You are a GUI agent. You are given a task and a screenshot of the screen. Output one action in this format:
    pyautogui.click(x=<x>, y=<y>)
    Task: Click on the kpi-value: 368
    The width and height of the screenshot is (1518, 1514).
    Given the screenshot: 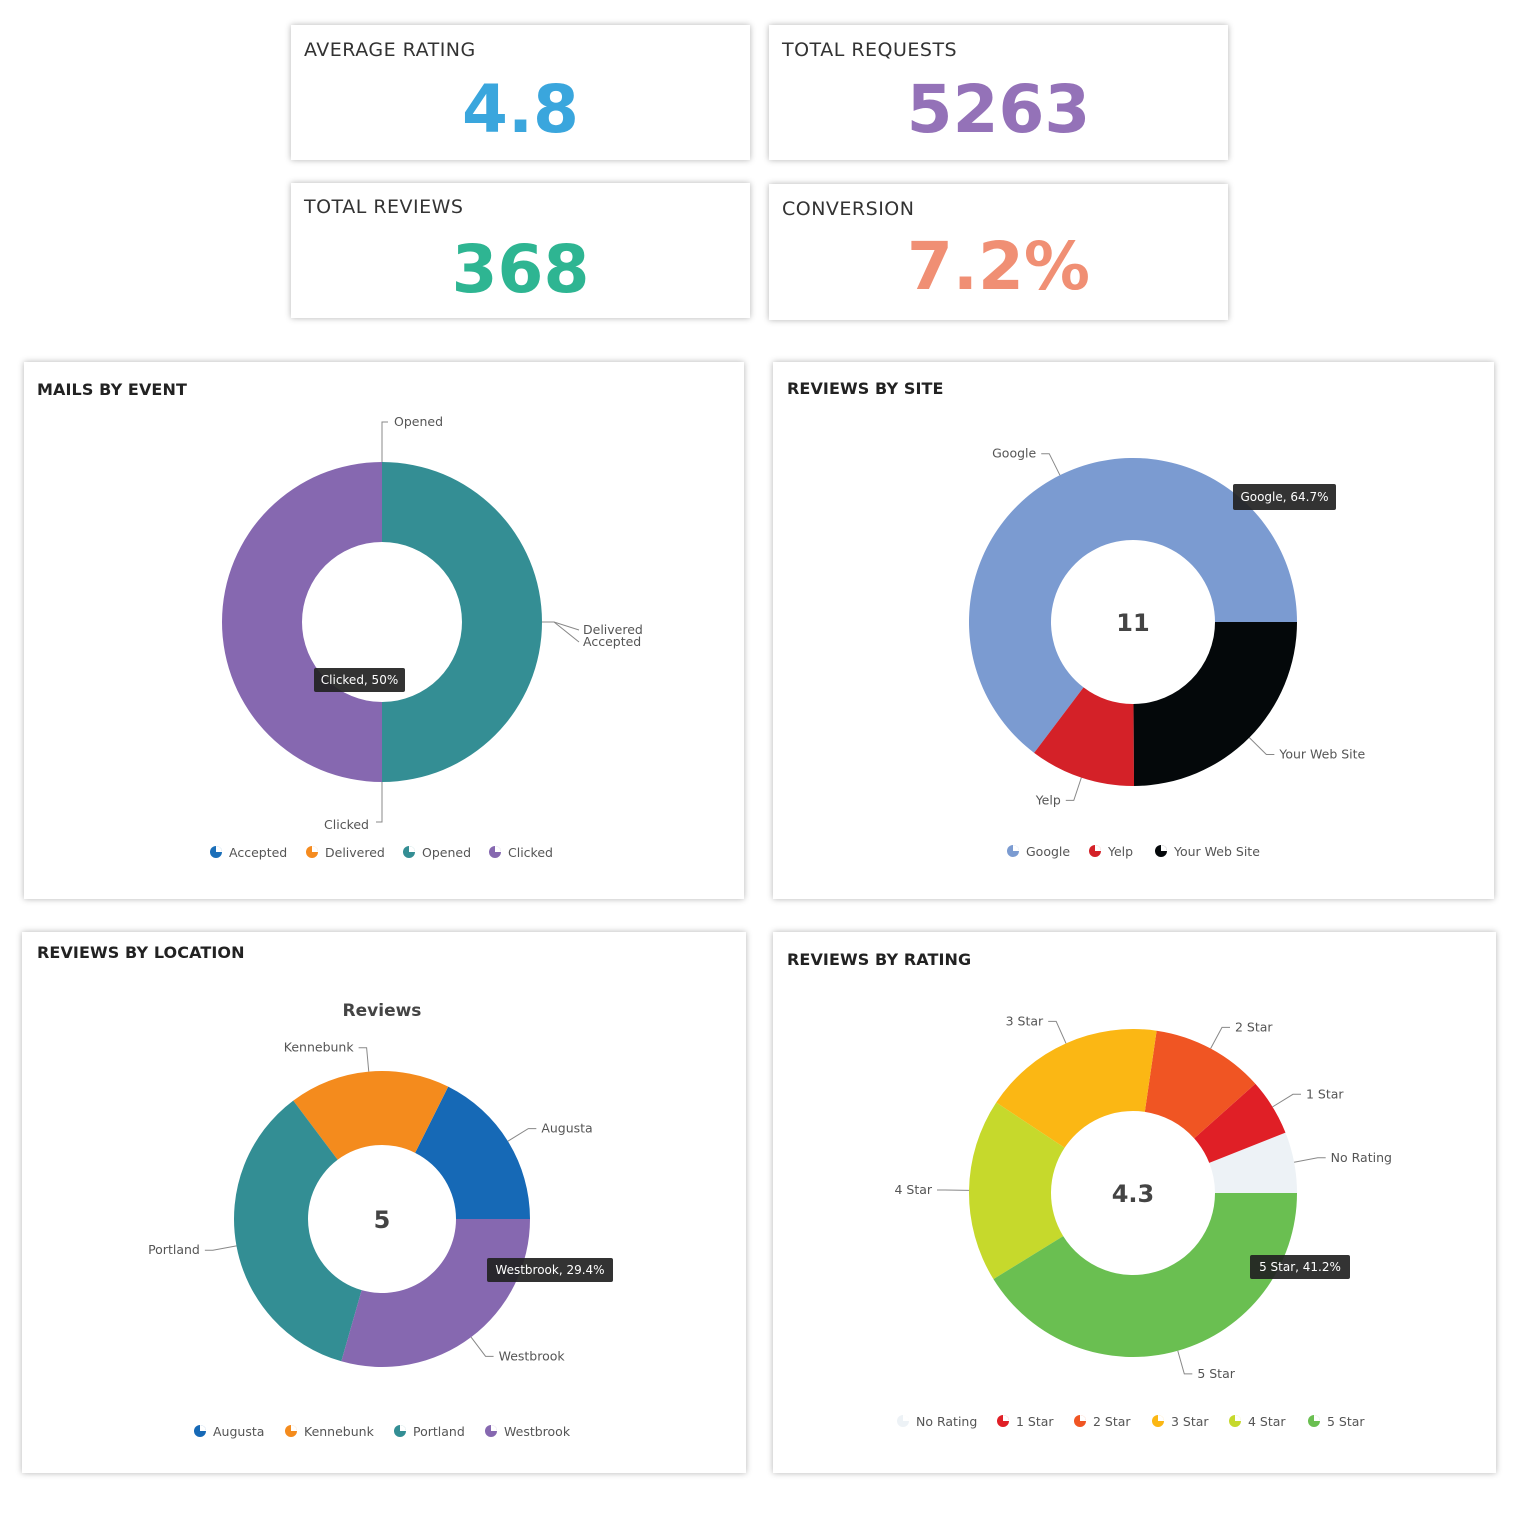 What is the action you would take?
    pyautogui.click(x=520, y=269)
    